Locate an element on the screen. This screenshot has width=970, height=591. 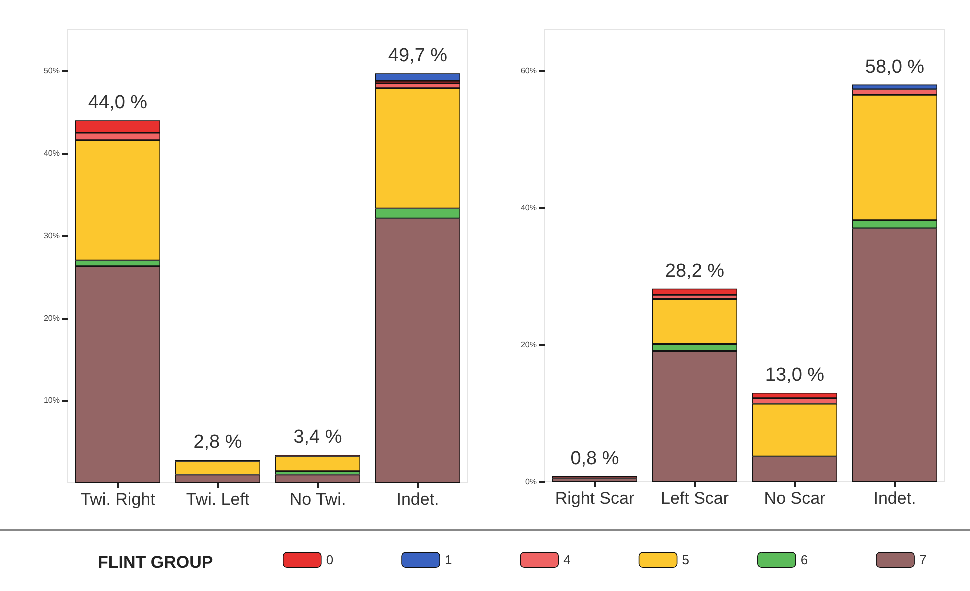
legend-title: FLINT GROUP is located at coordinates (156, 562).